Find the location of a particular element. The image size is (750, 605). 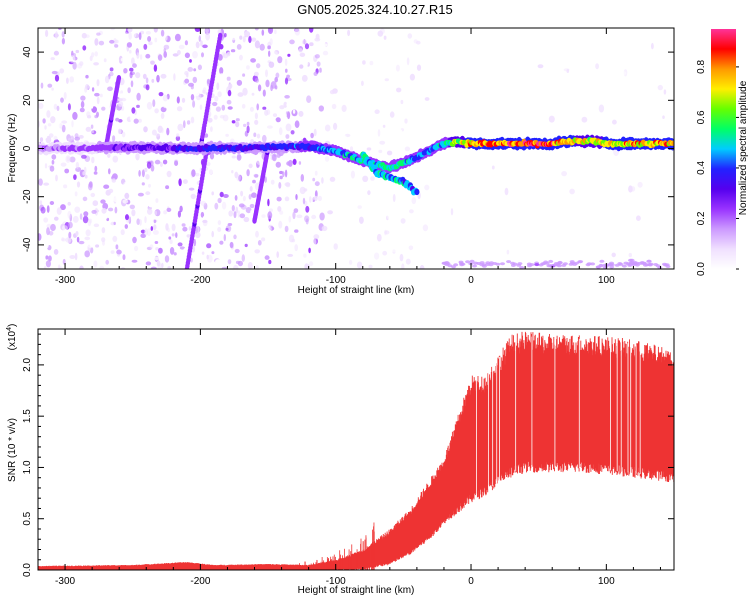

colorbar-gradient is located at coordinates (723, 149).